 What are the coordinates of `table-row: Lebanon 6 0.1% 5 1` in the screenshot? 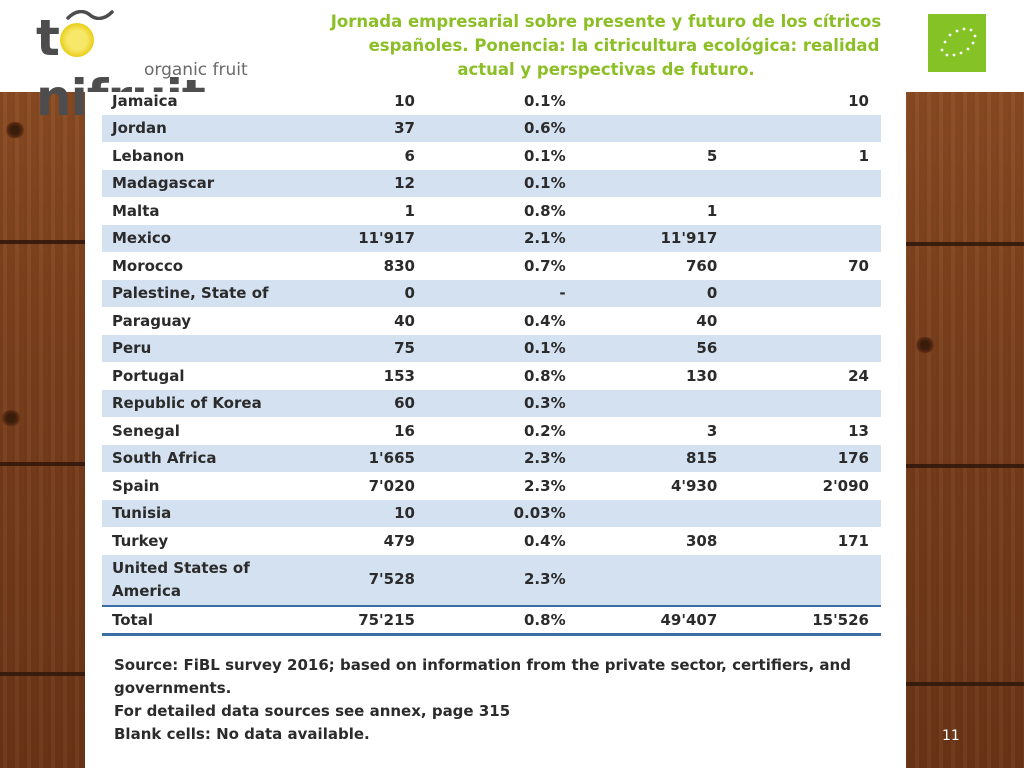 It's located at (491, 156).